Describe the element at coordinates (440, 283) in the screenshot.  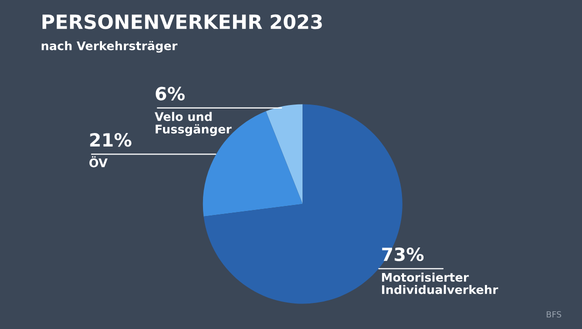
I see `slice-label: Motorisierter Individualverkehr` at that location.